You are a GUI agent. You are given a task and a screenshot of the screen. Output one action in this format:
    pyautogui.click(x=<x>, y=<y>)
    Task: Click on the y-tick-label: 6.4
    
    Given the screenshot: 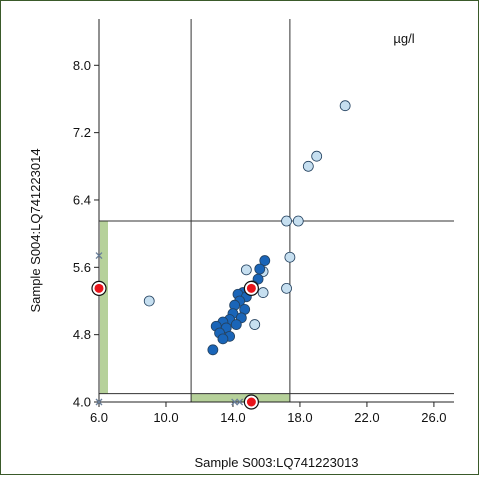 What is the action you would take?
    pyautogui.click(x=82, y=199)
    